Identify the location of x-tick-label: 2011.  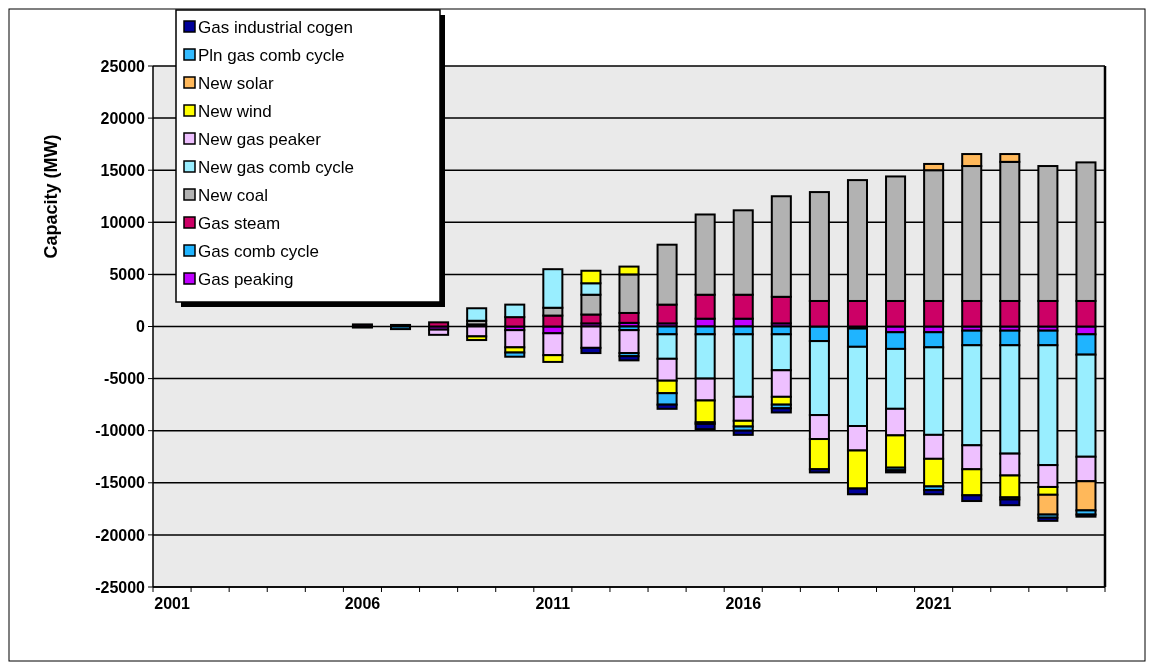
(553, 603).